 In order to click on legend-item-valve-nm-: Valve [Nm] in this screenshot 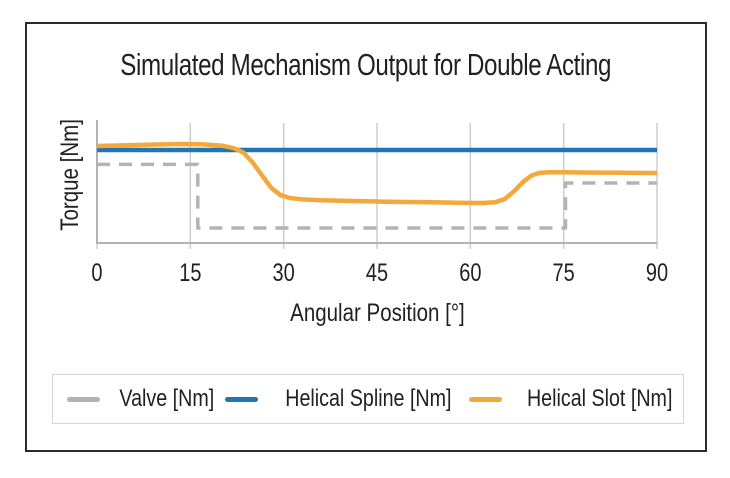, I will do `click(146, 399)`.